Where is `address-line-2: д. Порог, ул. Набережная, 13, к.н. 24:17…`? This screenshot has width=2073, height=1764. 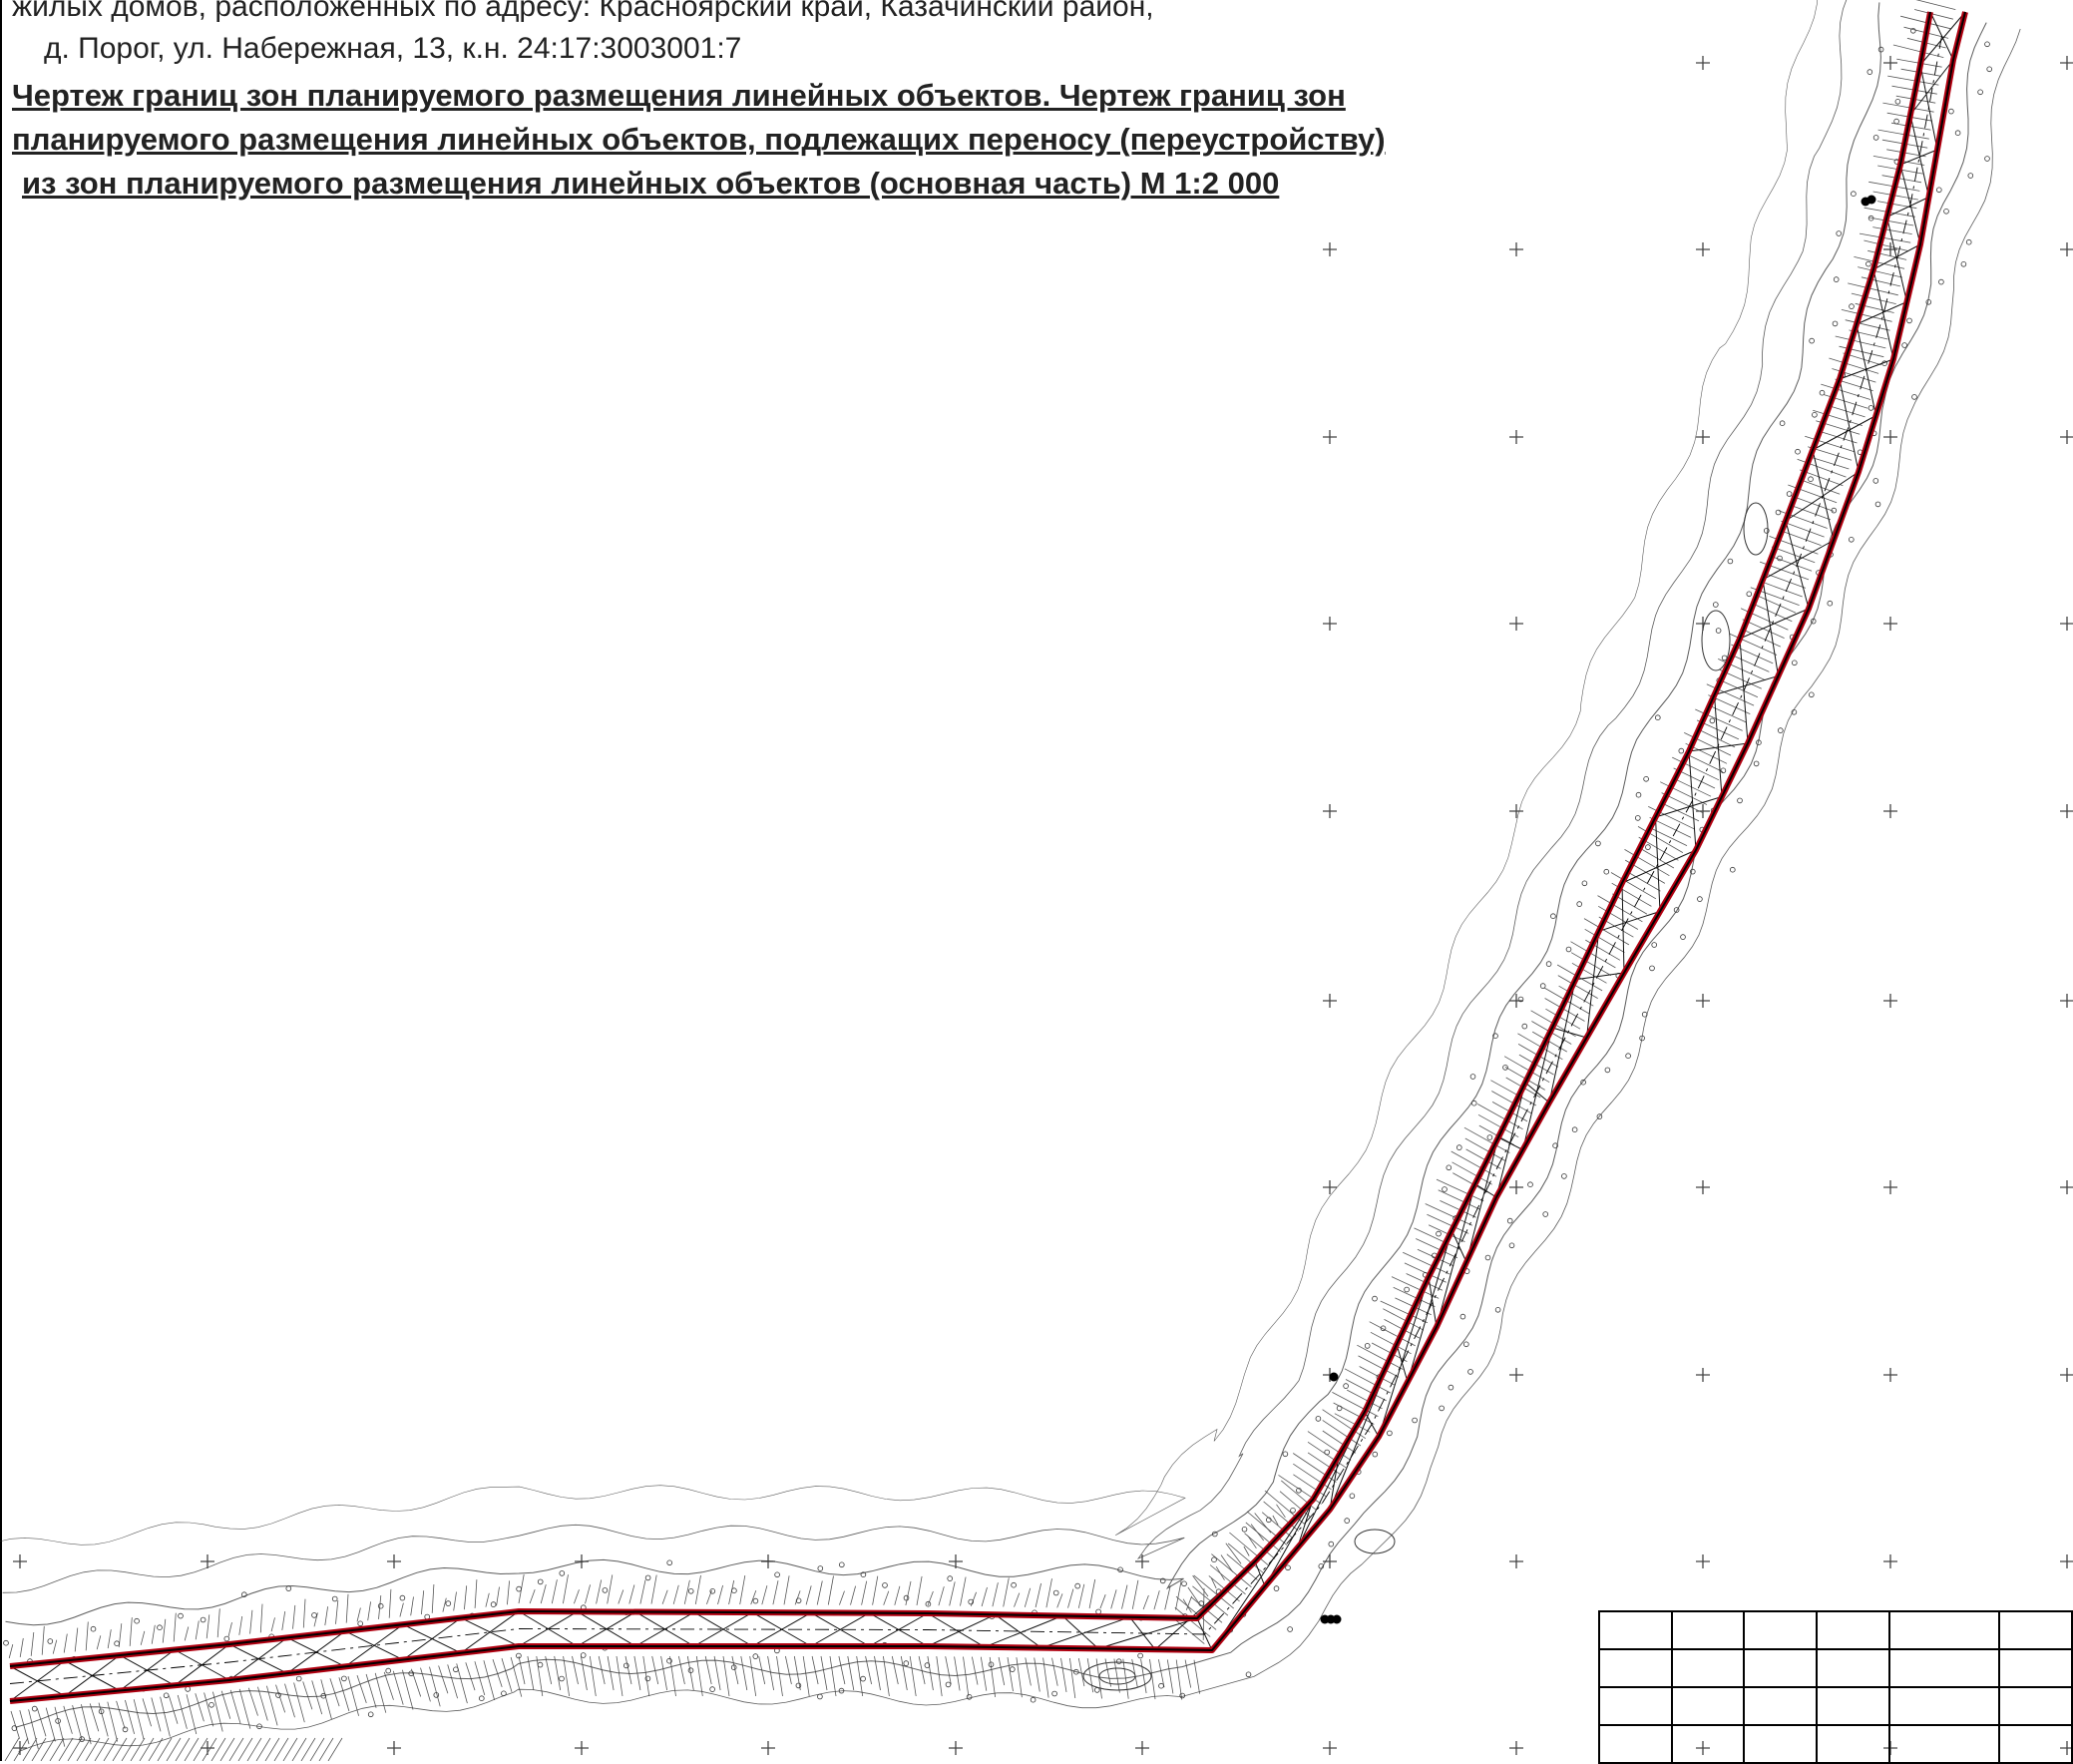 address-line-2: д. Порог, ул. Набережная, 13, к.н. 24:17… is located at coordinates (393, 48).